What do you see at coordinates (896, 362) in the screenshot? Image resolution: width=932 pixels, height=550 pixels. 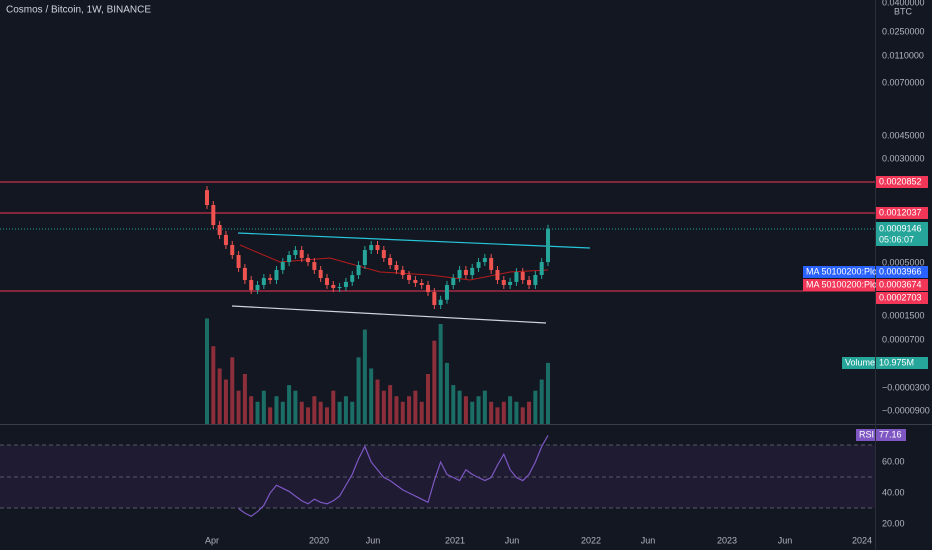 I see `volume-value: 10.975M` at bounding box center [896, 362].